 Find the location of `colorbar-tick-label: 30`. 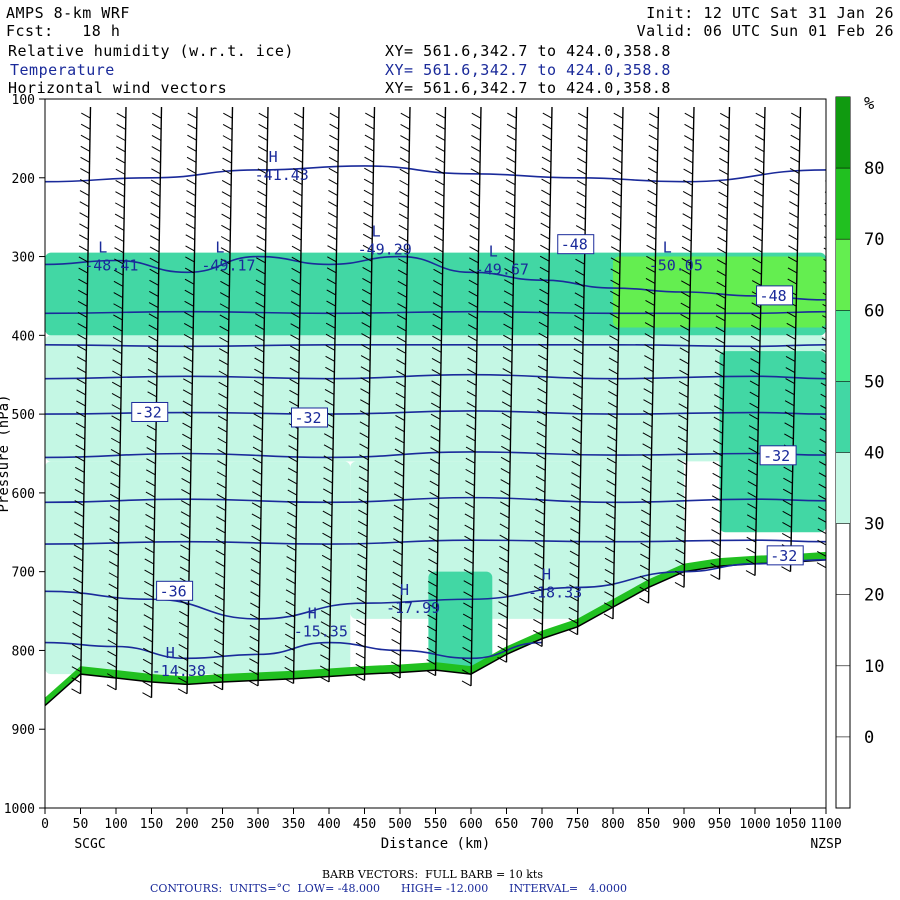

colorbar-tick-label: 30 is located at coordinates (874, 525).